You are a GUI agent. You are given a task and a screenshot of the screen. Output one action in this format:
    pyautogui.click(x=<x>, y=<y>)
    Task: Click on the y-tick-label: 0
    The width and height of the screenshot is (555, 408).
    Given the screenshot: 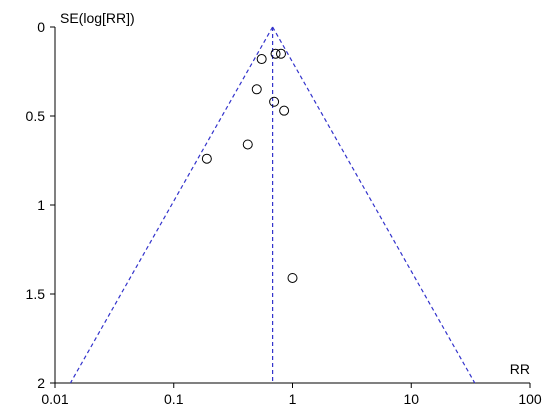 What is the action you would take?
    pyautogui.click(x=41, y=27)
    